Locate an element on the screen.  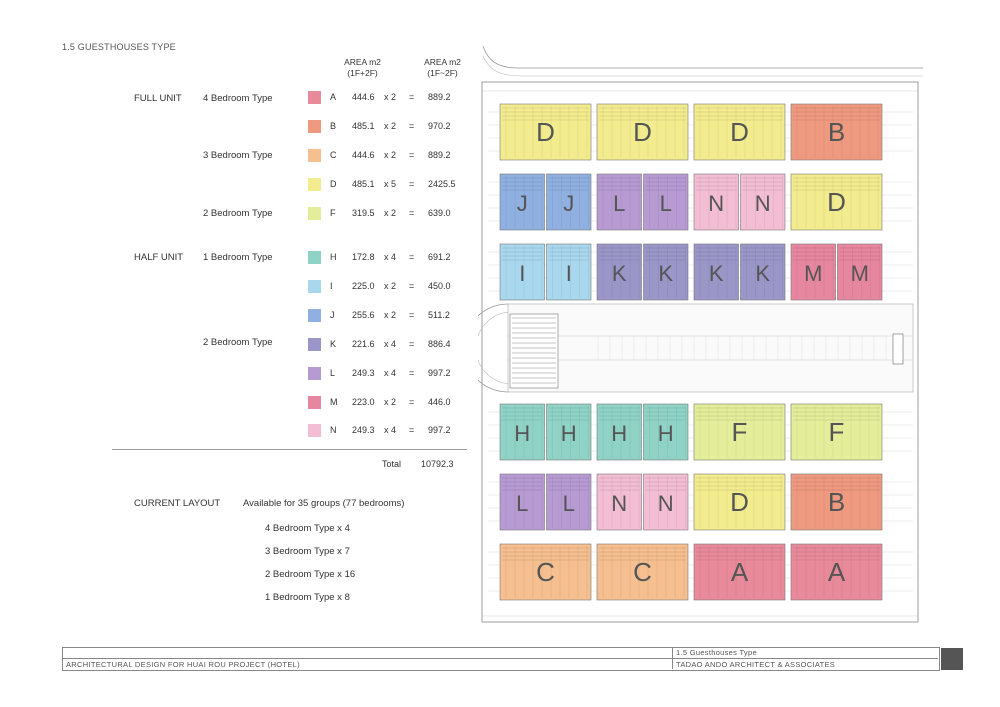
plan-block-label: F is located at coordinates (837, 432).